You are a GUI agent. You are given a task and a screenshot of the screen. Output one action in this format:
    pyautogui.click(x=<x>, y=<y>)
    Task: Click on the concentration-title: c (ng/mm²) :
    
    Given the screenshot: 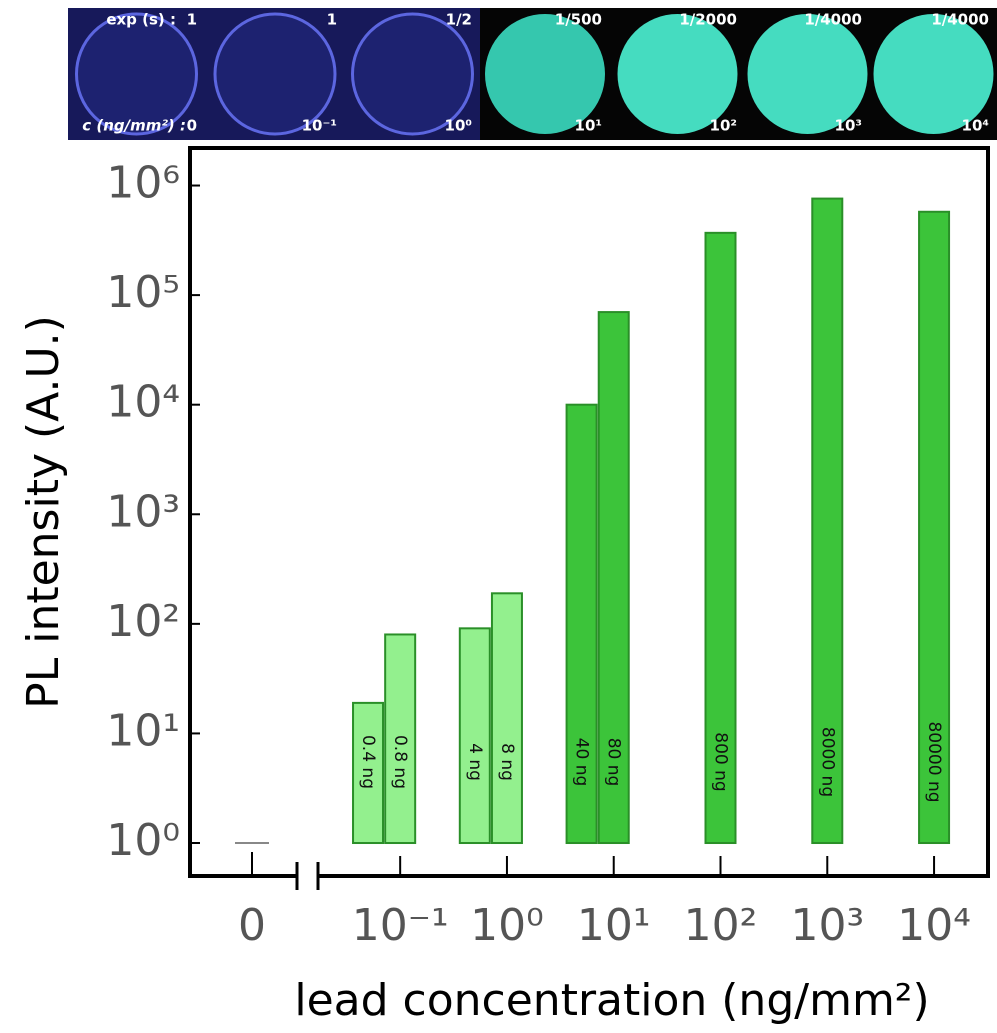 What is the action you would take?
    pyautogui.click(x=134, y=126)
    